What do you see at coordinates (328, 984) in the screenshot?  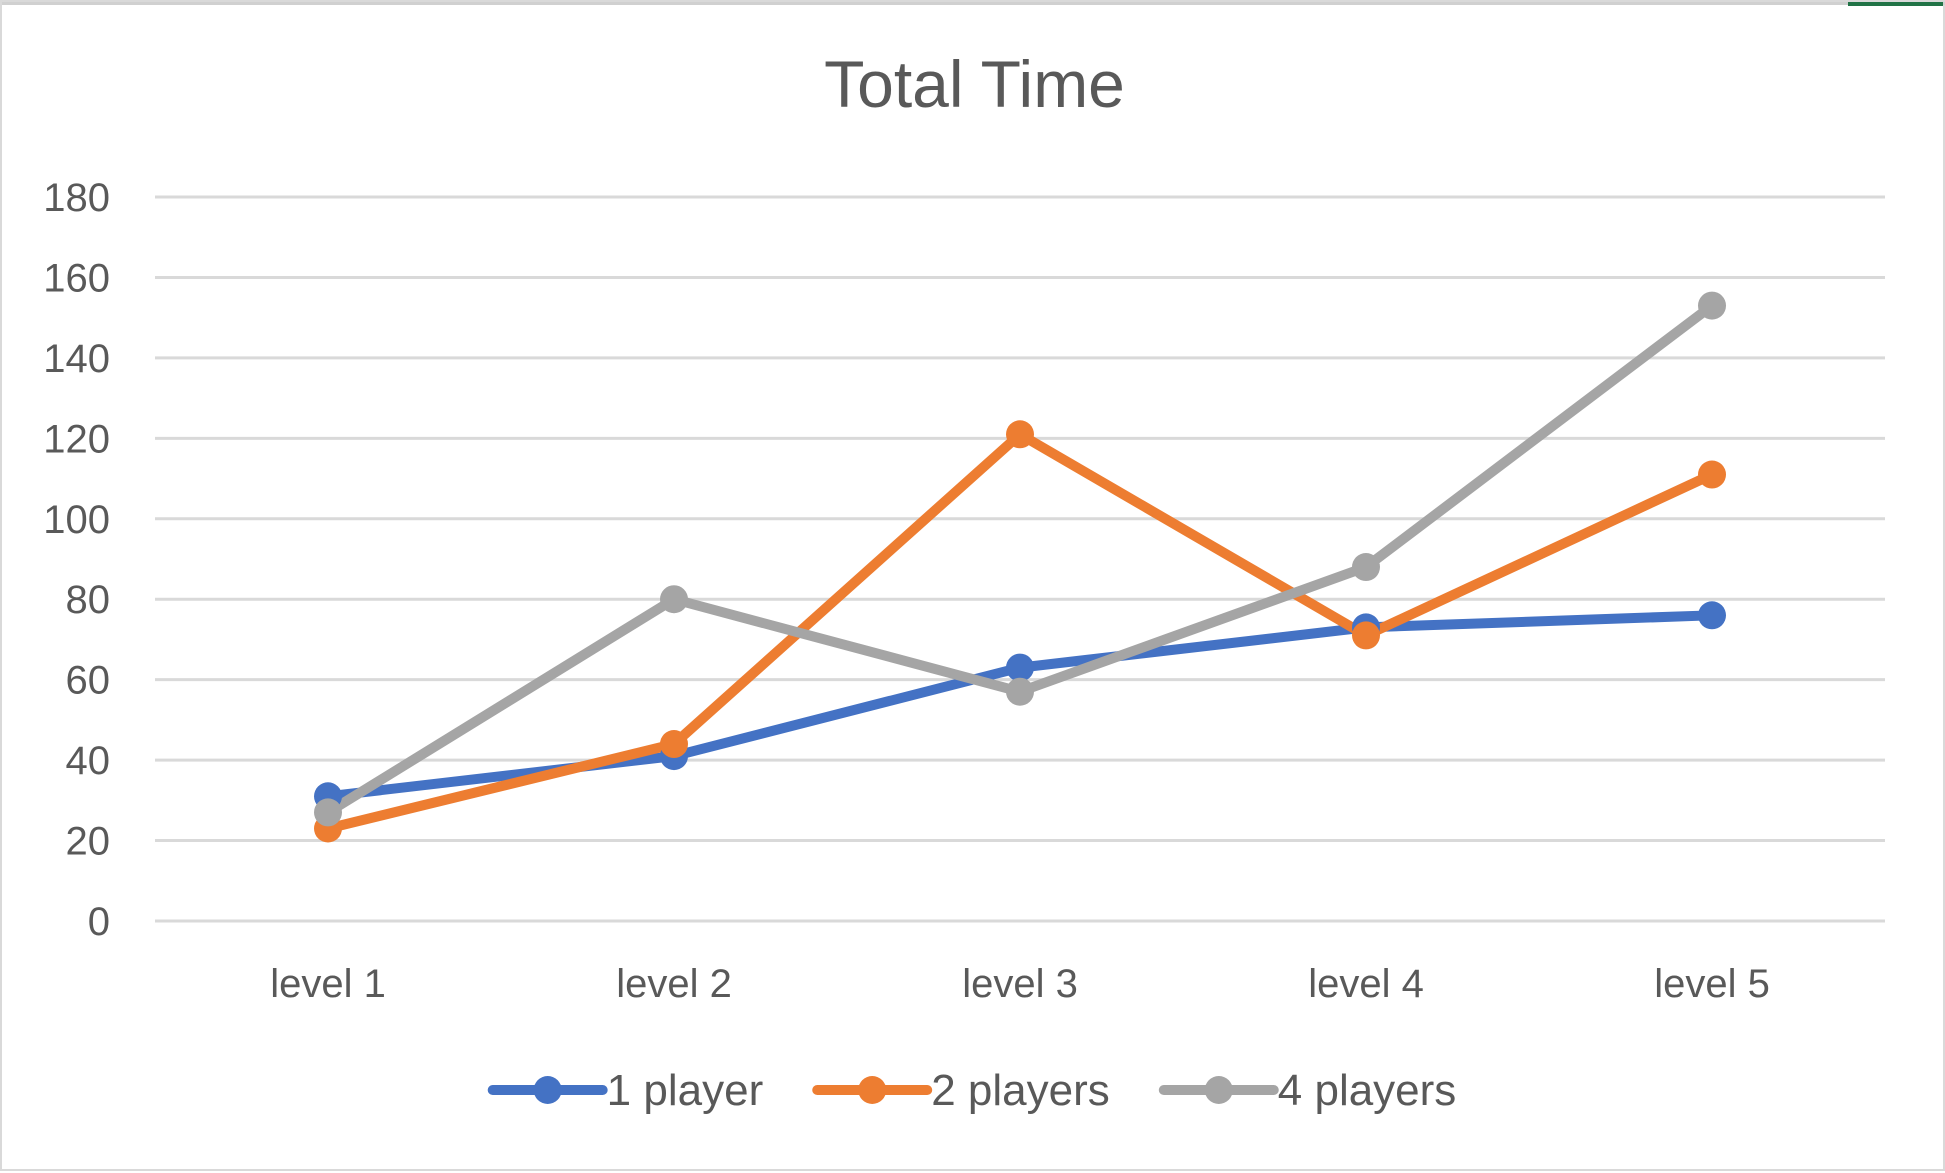 I see `x-tick-label: level 1` at bounding box center [328, 984].